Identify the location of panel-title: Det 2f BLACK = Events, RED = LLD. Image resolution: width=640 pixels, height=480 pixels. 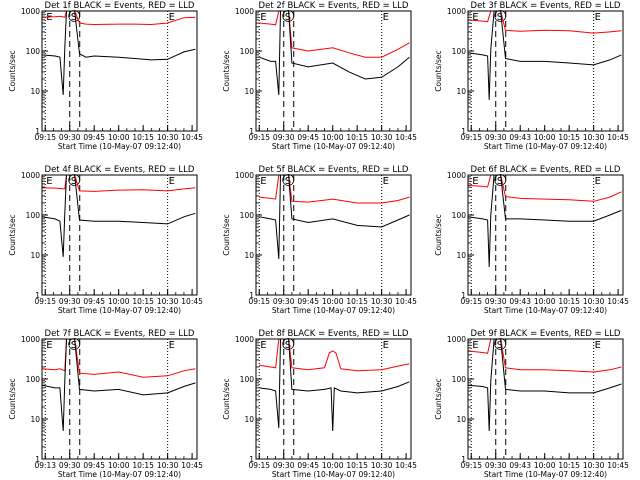
(334, 6).